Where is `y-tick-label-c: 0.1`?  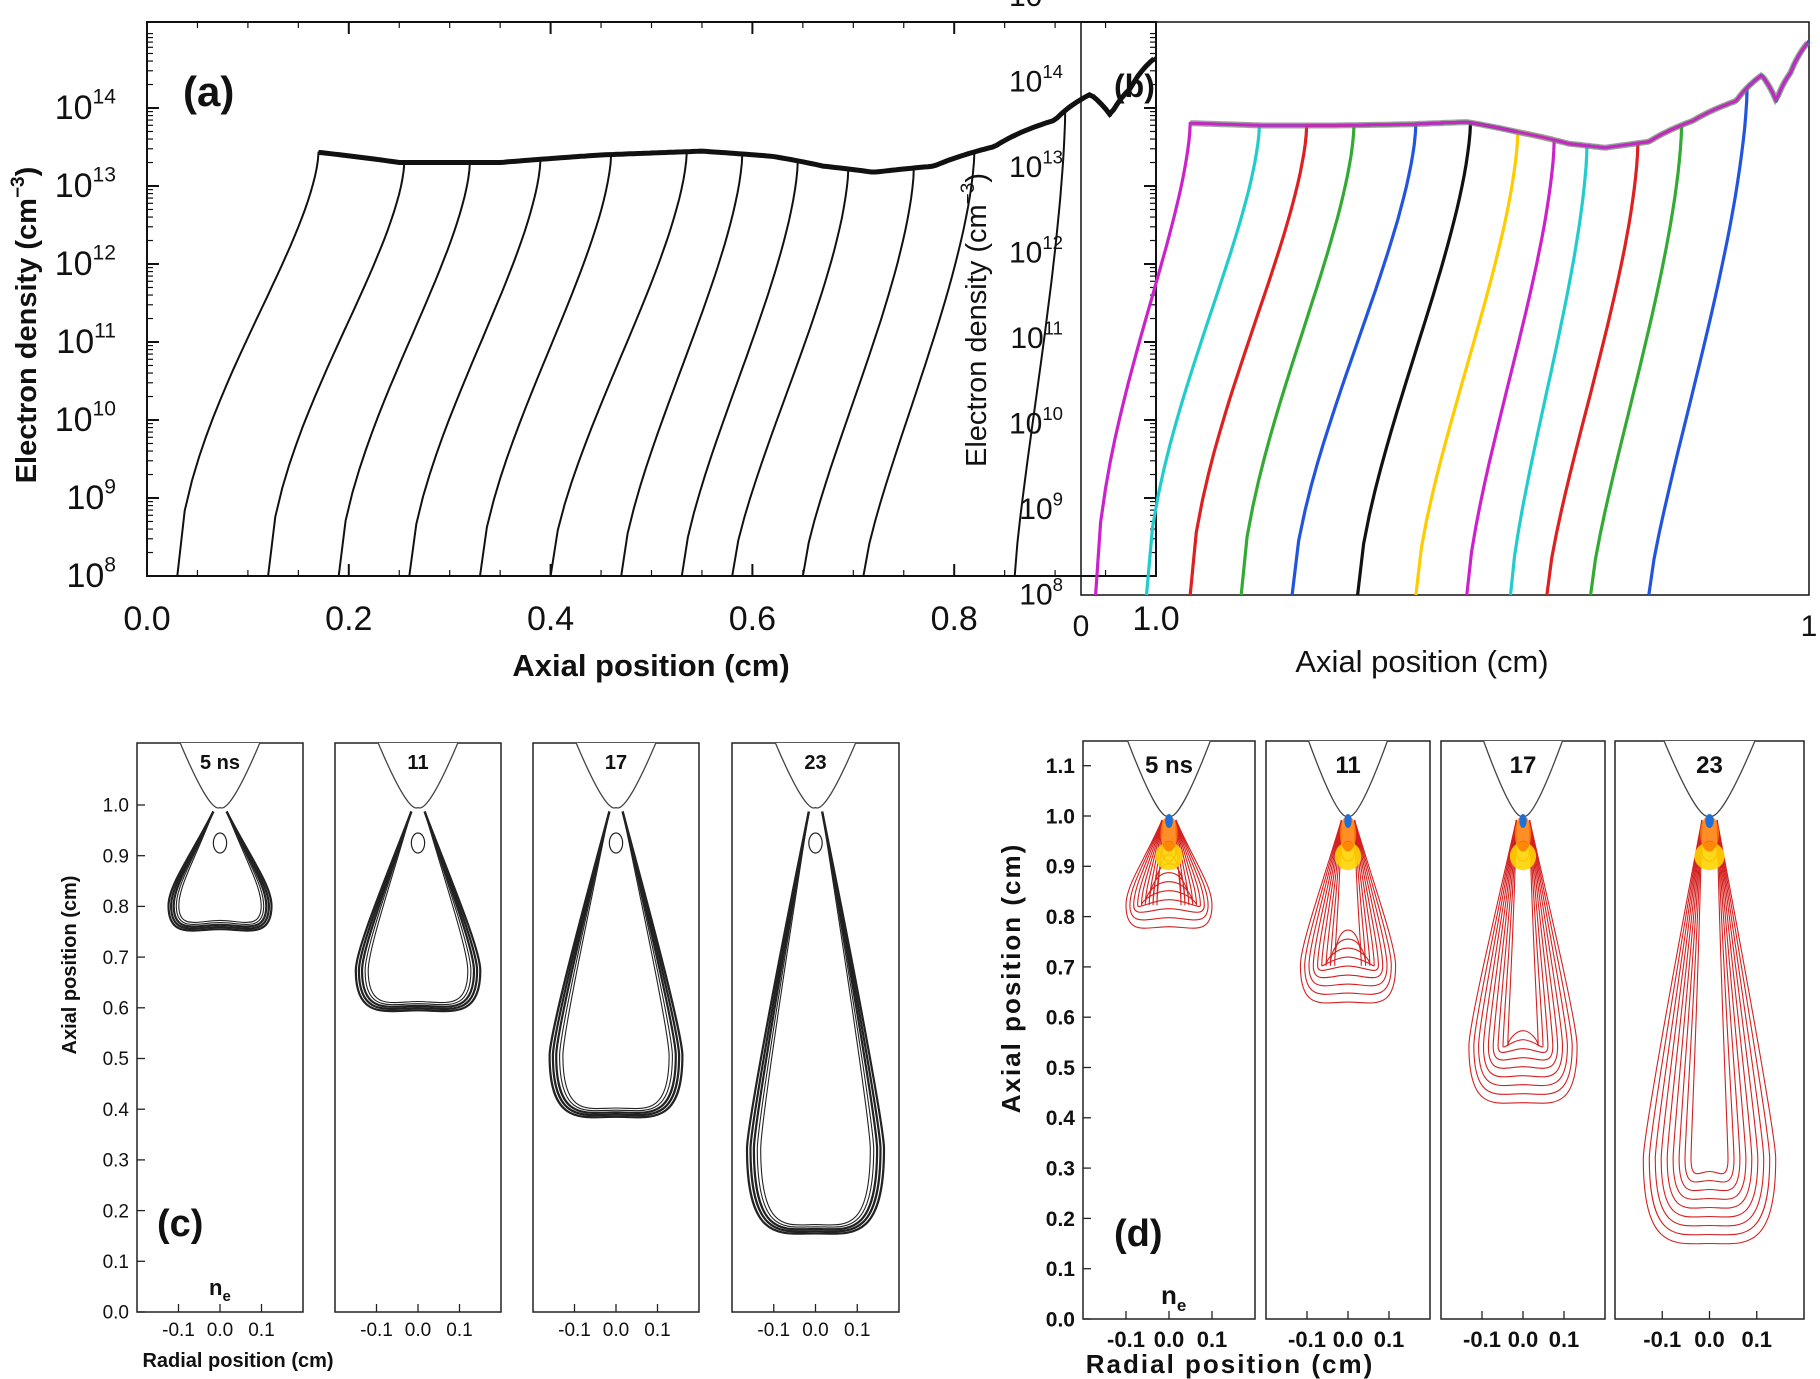
y-tick-label-c: 0.1 is located at coordinates (116, 1262).